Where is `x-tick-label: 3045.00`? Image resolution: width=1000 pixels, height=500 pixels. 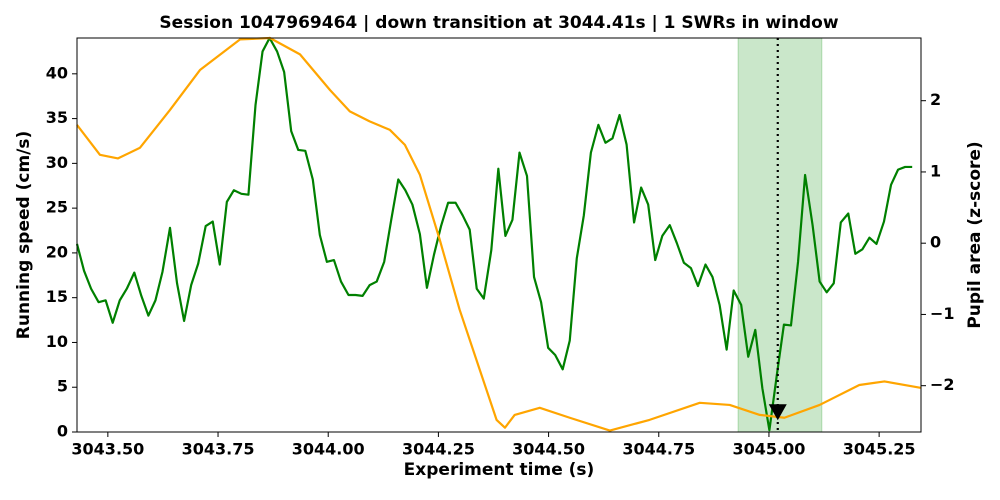
x-tick-label: 3045.00 is located at coordinates (769, 449).